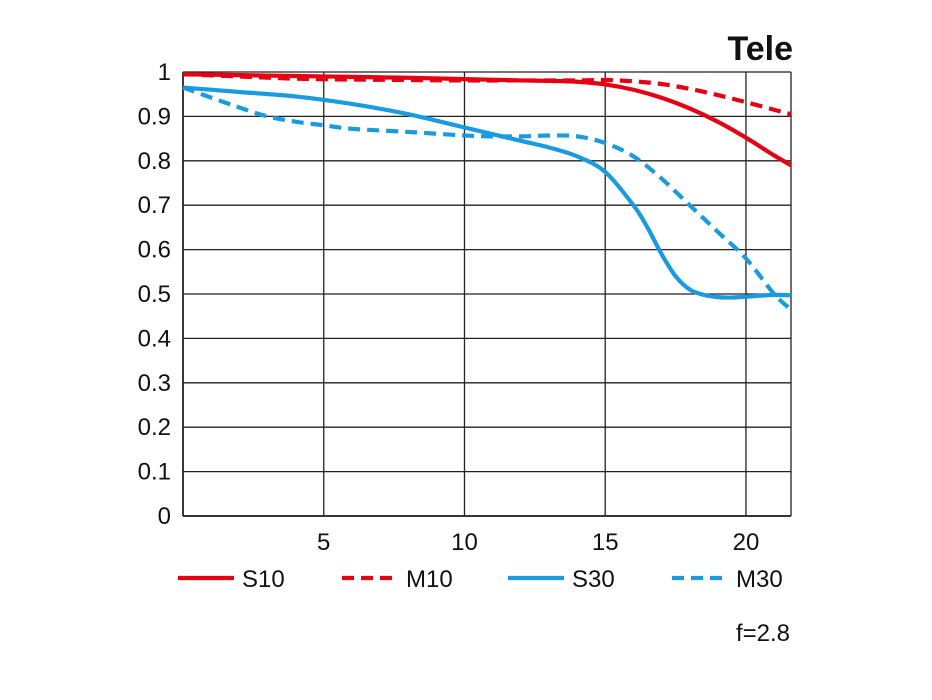  Describe the element at coordinates (323, 542) in the screenshot. I see `x-tick-label: 5` at that location.